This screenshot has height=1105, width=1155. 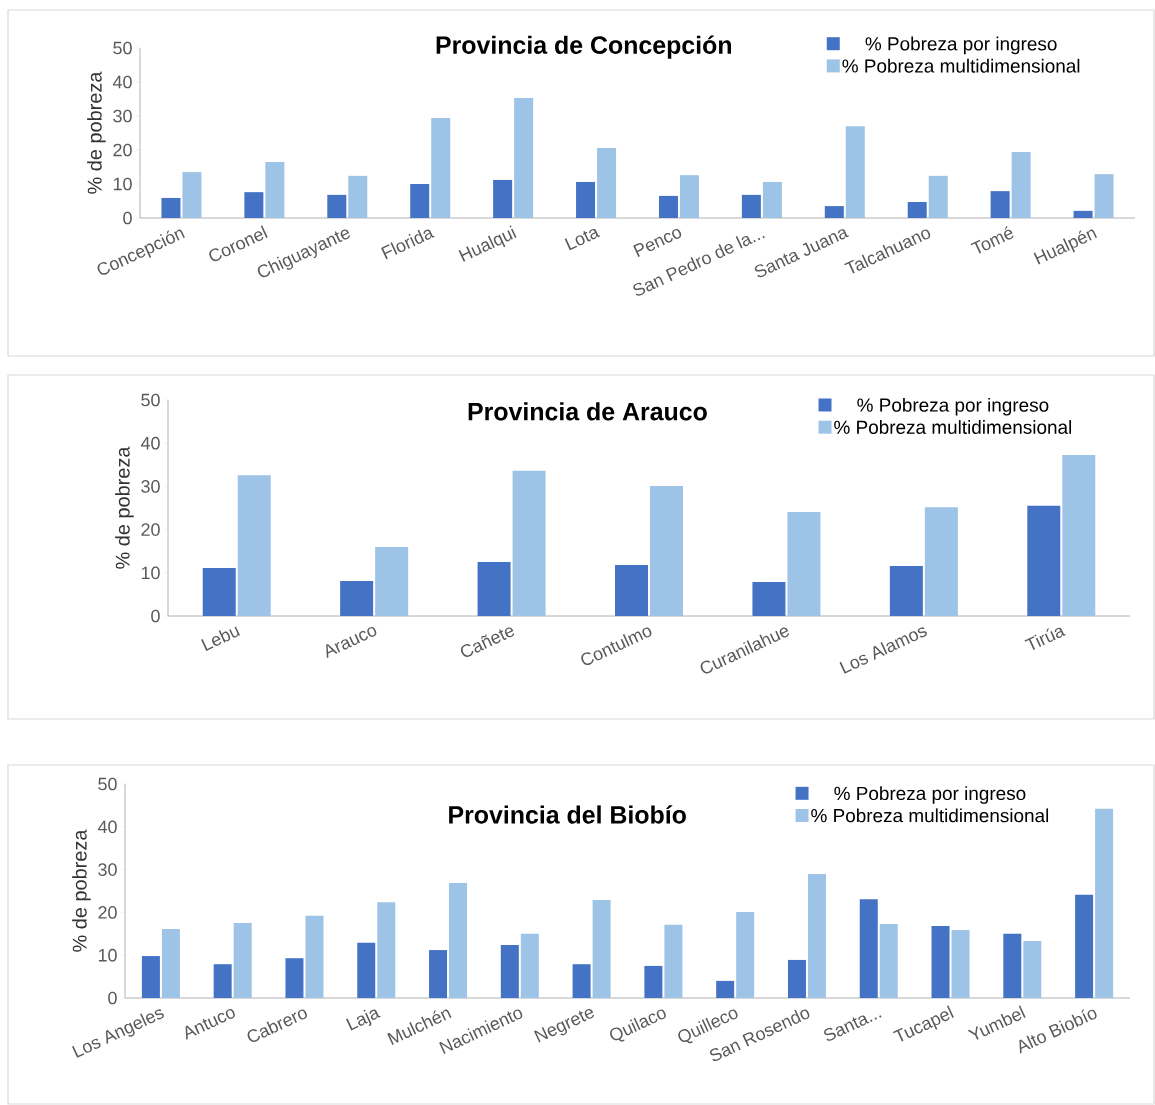 What do you see at coordinates (221, 638) in the screenshot?
I see `x-tick-label: Lebu` at bounding box center [221, 638].